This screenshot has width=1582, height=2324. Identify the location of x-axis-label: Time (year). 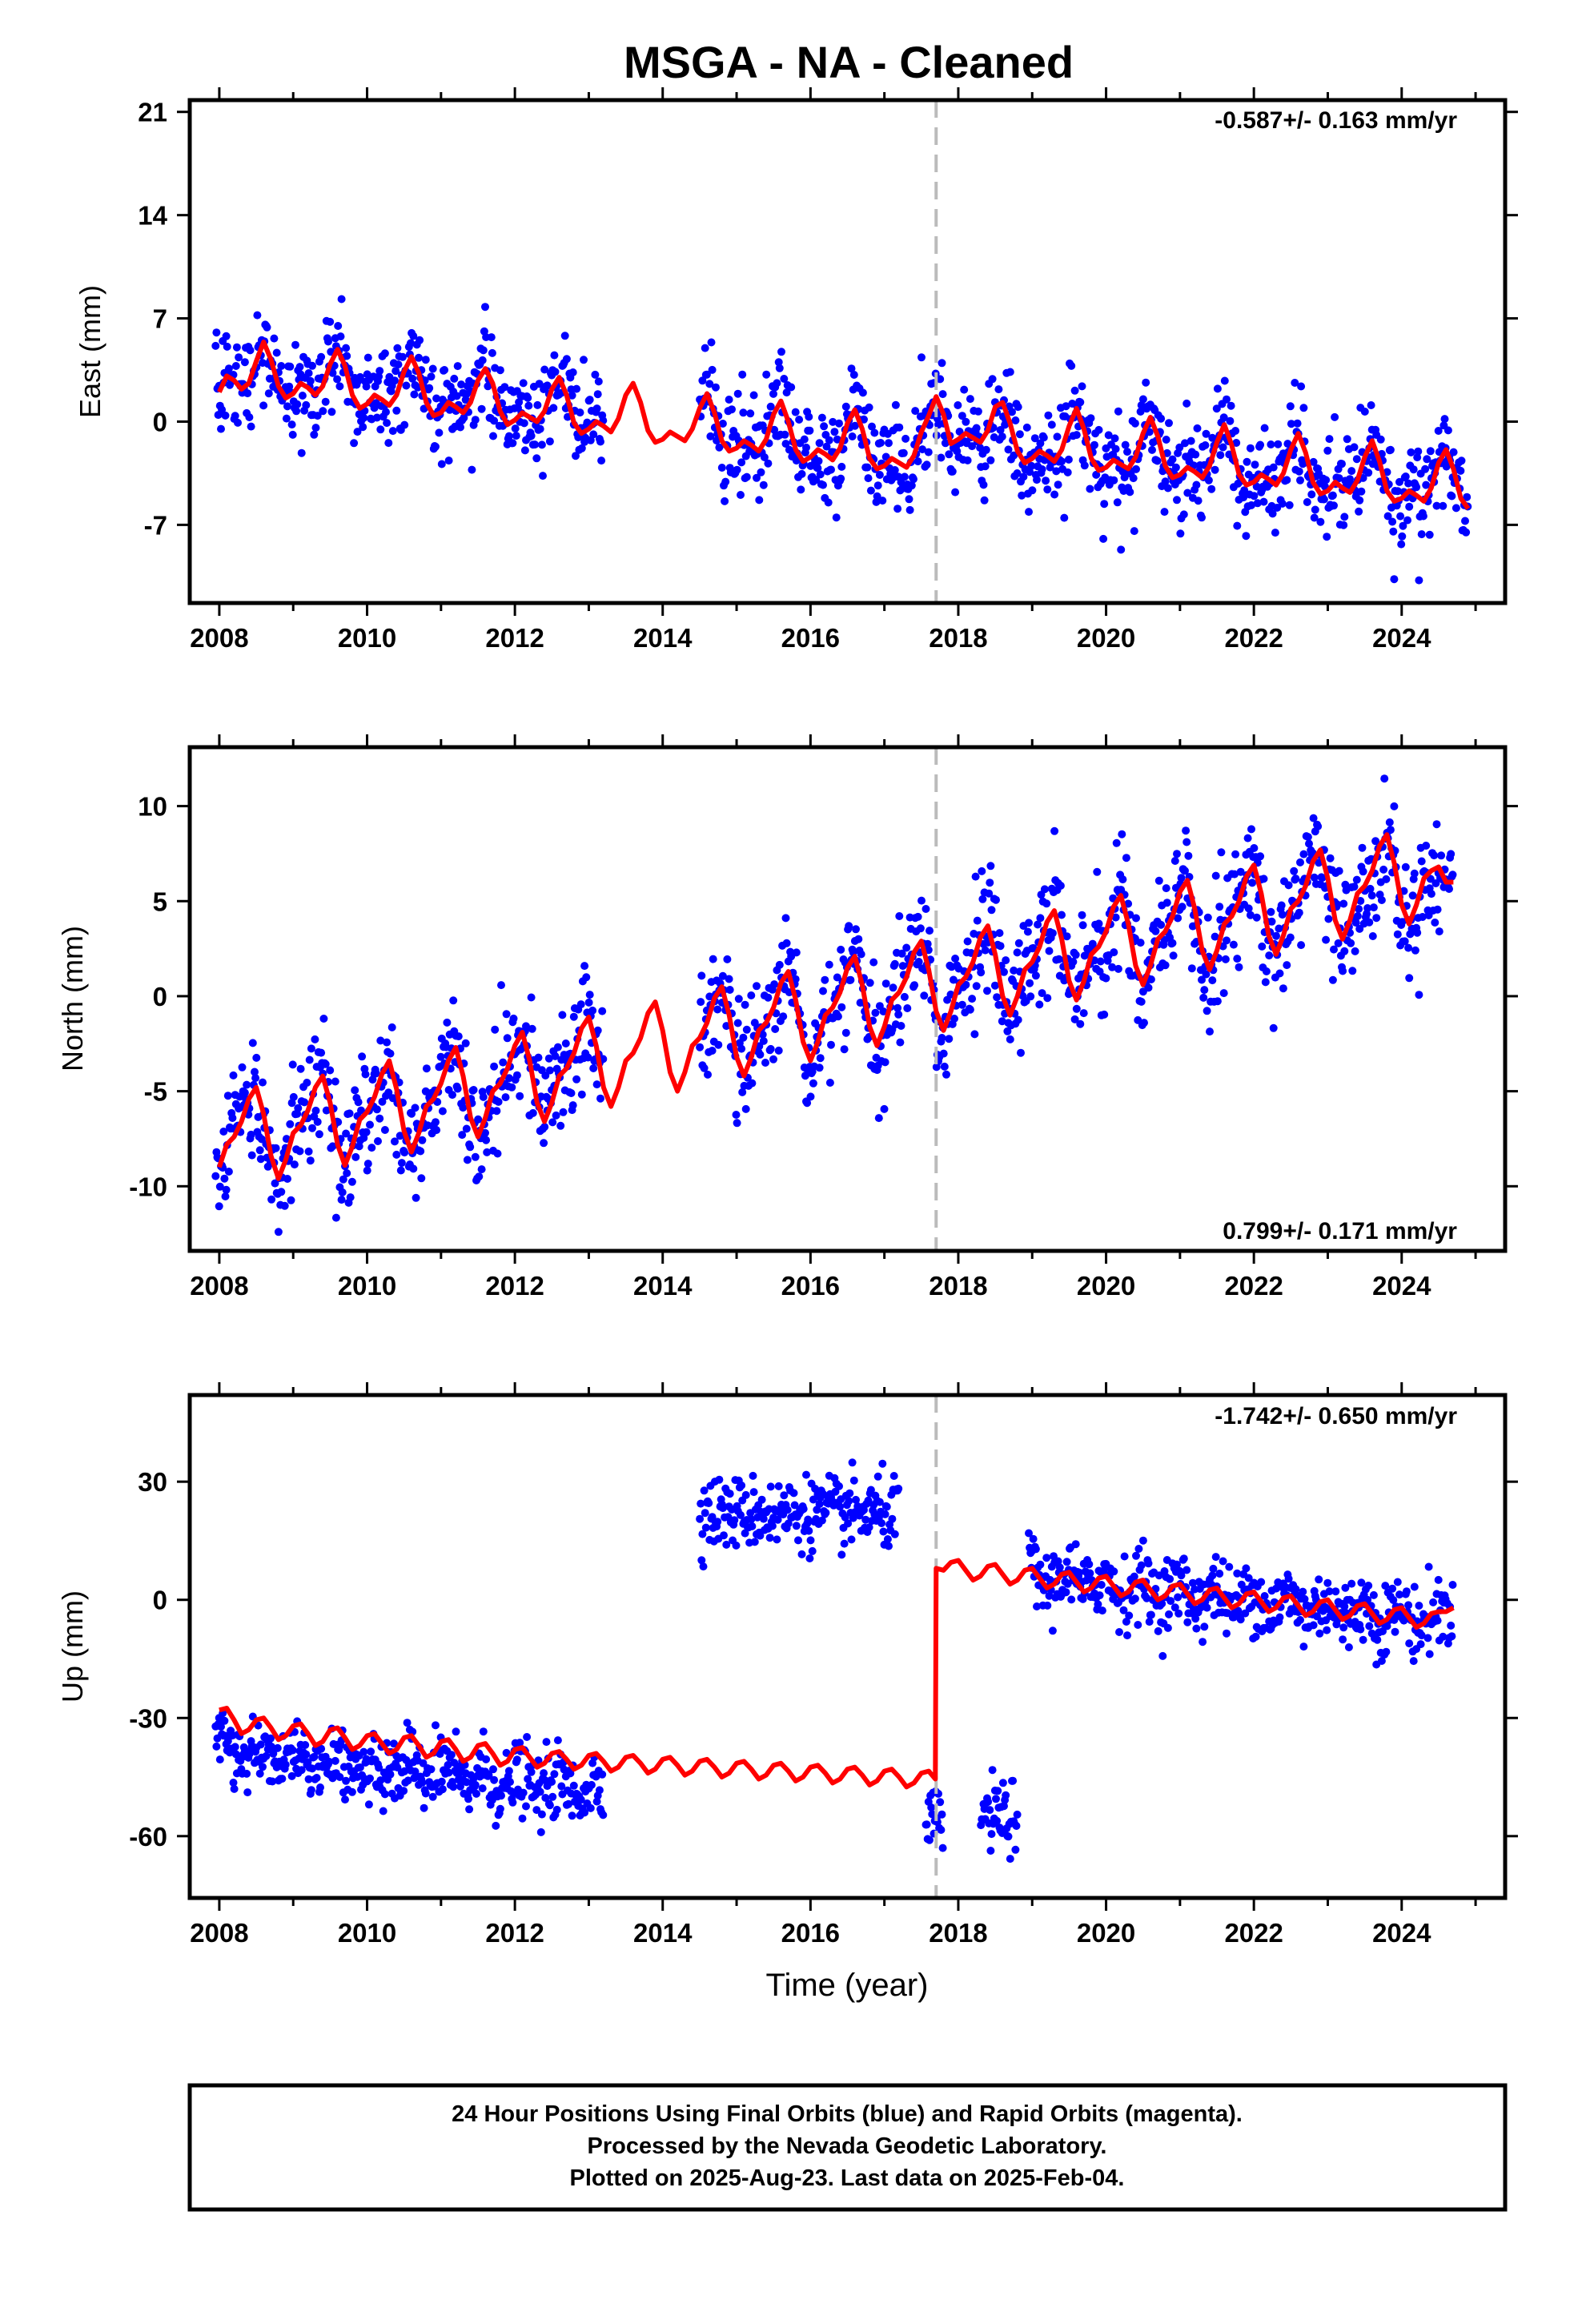
(847, 1985).